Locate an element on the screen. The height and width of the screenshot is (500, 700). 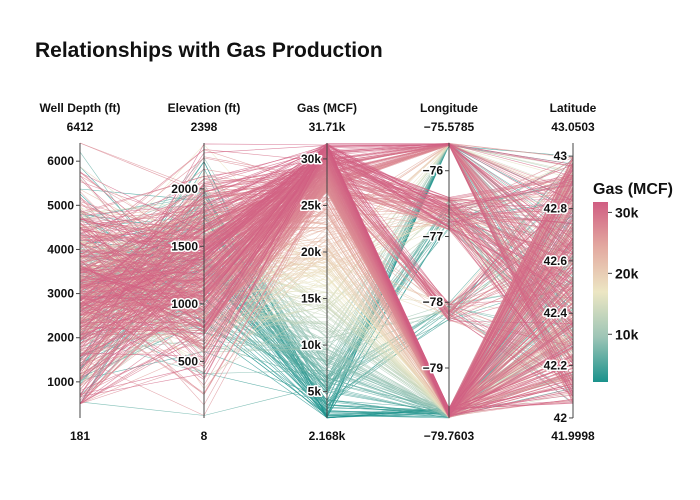
axis-tick-label: 43 is located at coordinates (561, 156).